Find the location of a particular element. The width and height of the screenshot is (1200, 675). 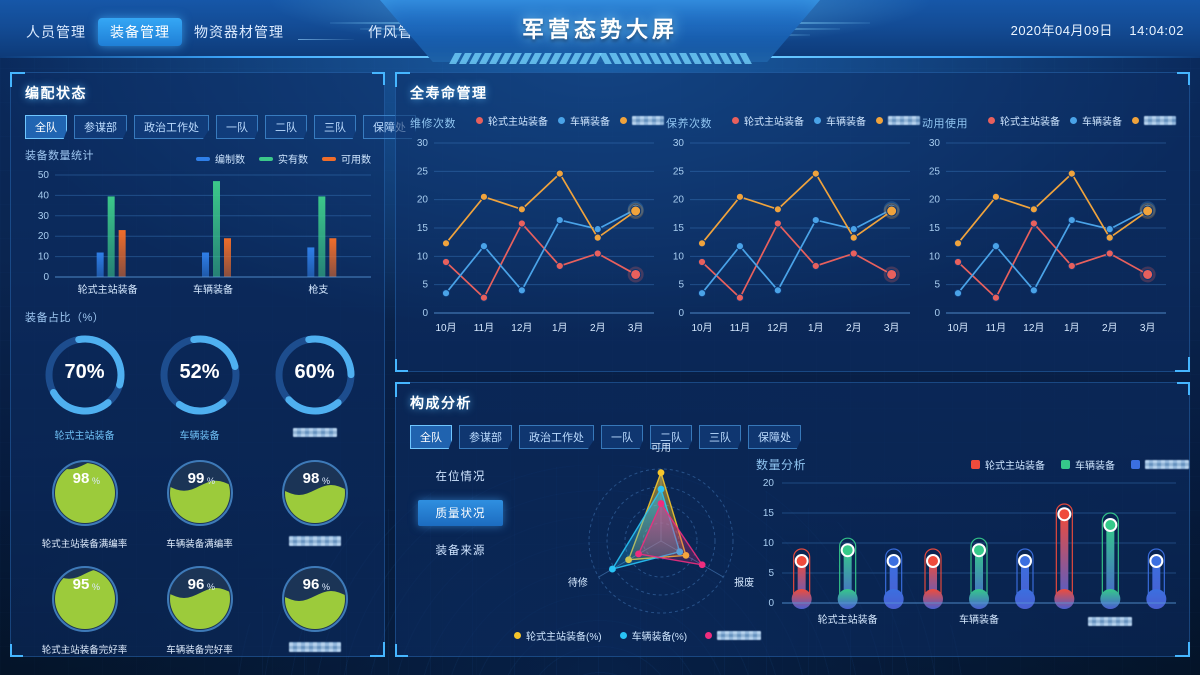

nav-item-1: 装备管理 is located at coordinates (140, 32).